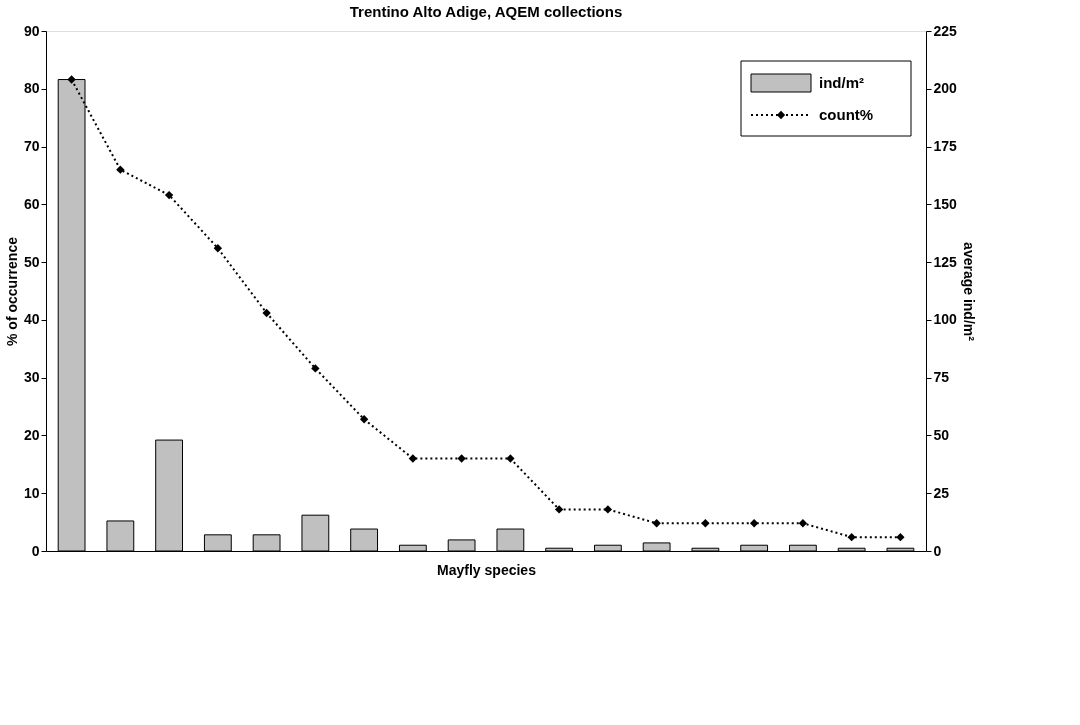 The width and height of the screenshot is (1080, 725). What do you see at coordinates (31, 261) in the screenshot?
I see `y-tick-label: 50` at bounding box center [31, 261].